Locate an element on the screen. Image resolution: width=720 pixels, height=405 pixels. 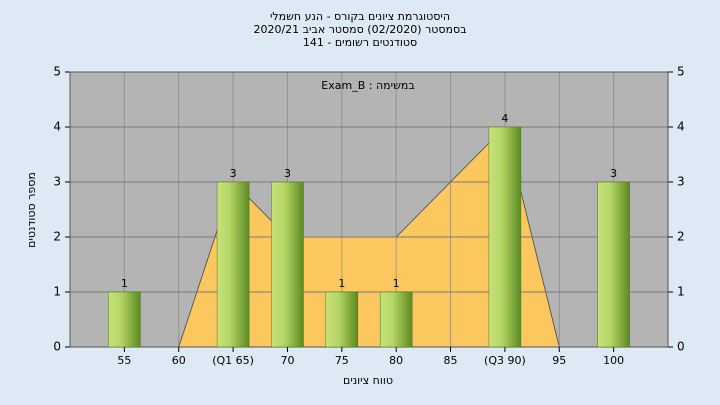
y-axis-label: מספר סטודנטים is located at coordinates (31, 210).